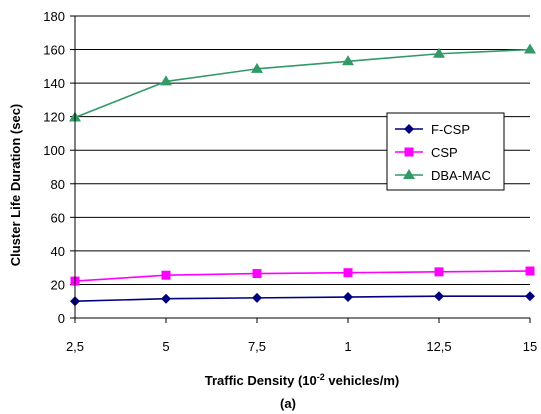 This screenshot has height=414, width=541. I want to click on y-tick-label: 100, so click(54, 150).